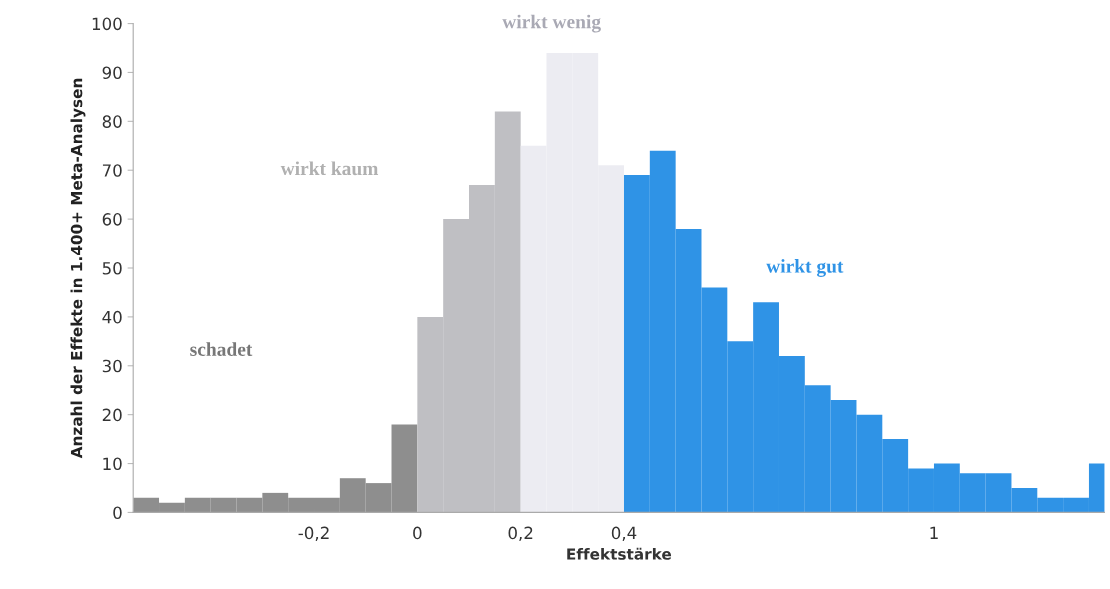 The height and width of the screenshot is (589, 1110). What do you see at coordinates (112, 73) in the screenshot?
I see `y-tick-label: 90` at bounding box center [112, 73].